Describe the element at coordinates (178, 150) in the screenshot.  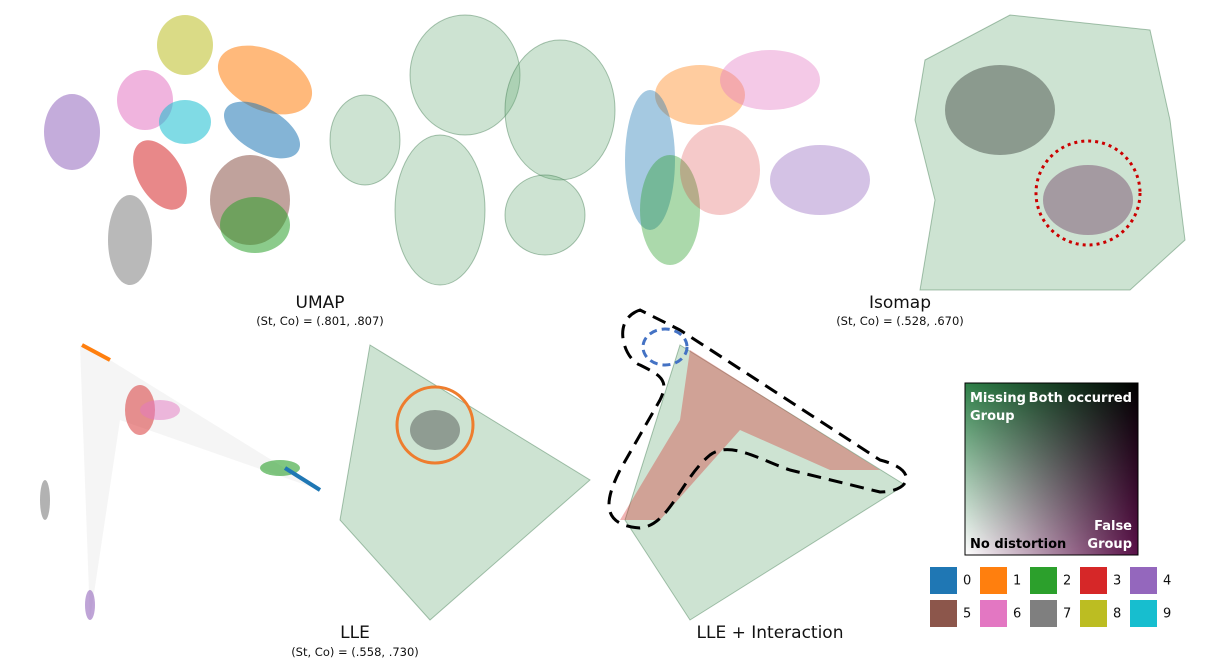
I see `umap-scatter` at that location.